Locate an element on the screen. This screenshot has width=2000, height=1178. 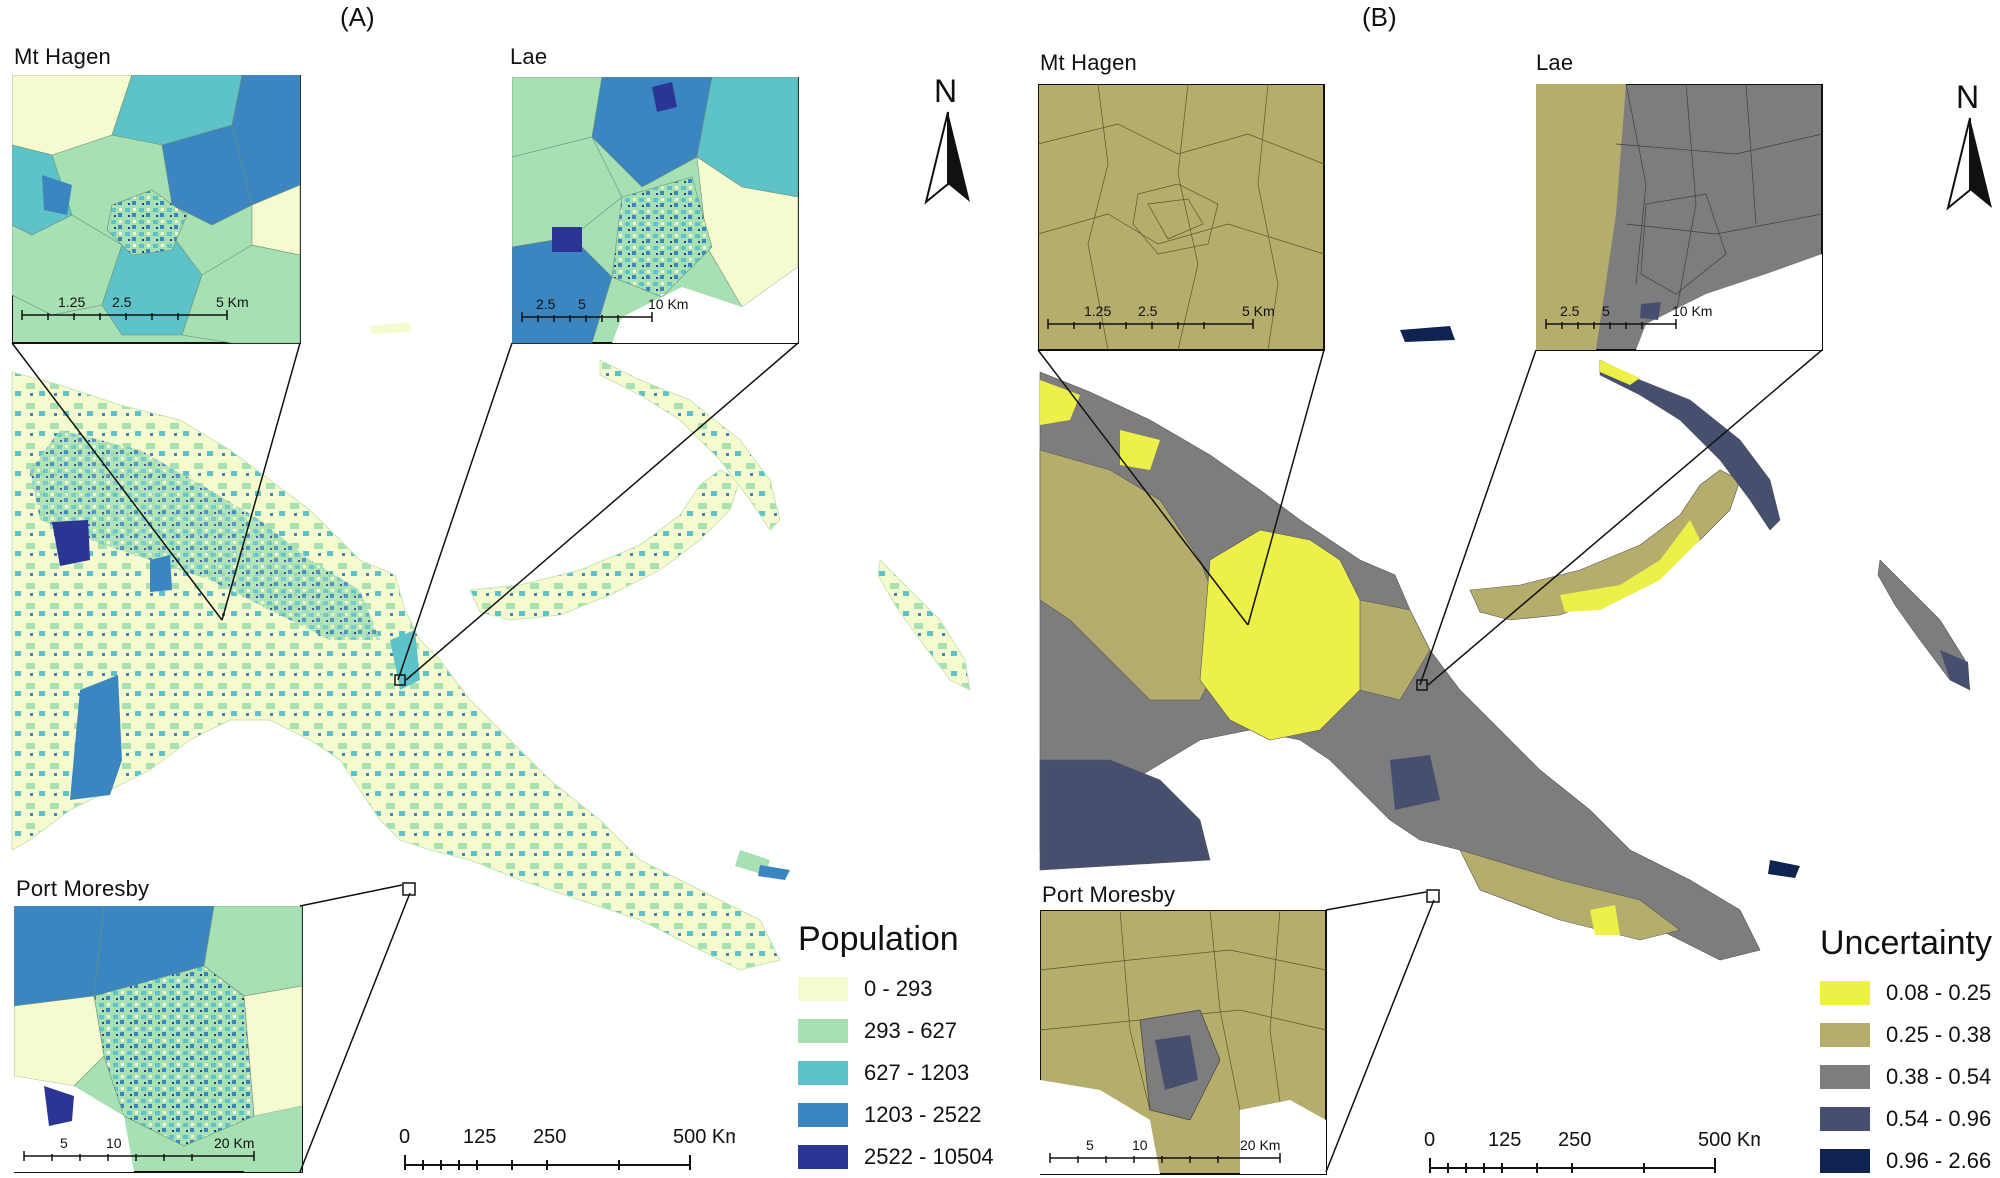
scale-bar-a: 0 125 250 500 Km is located at coordinates (567, 1148).